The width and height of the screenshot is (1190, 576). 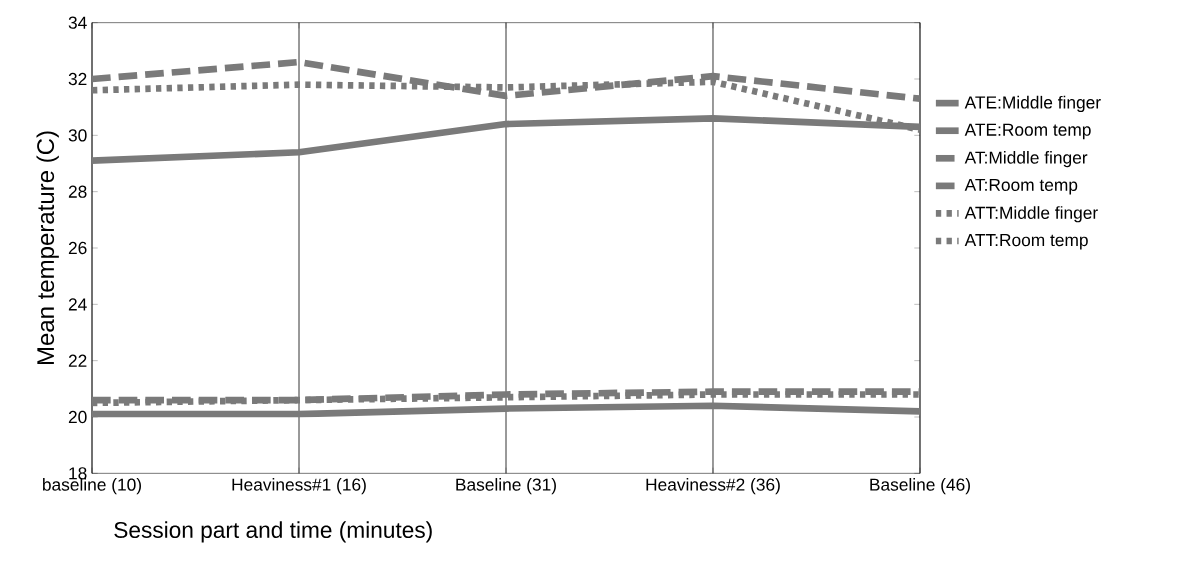 What do you see at coordinates (92, 486) in the screenshot?
I see `x-tick-label: baseline (10)` at bounding box center [92, 486].